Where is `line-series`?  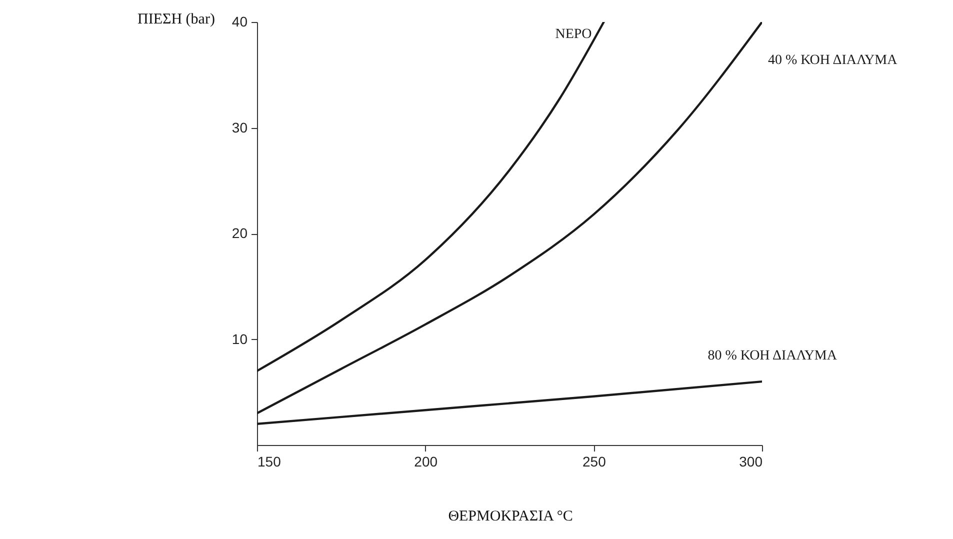 line-series is located at coordinates (509, 402).